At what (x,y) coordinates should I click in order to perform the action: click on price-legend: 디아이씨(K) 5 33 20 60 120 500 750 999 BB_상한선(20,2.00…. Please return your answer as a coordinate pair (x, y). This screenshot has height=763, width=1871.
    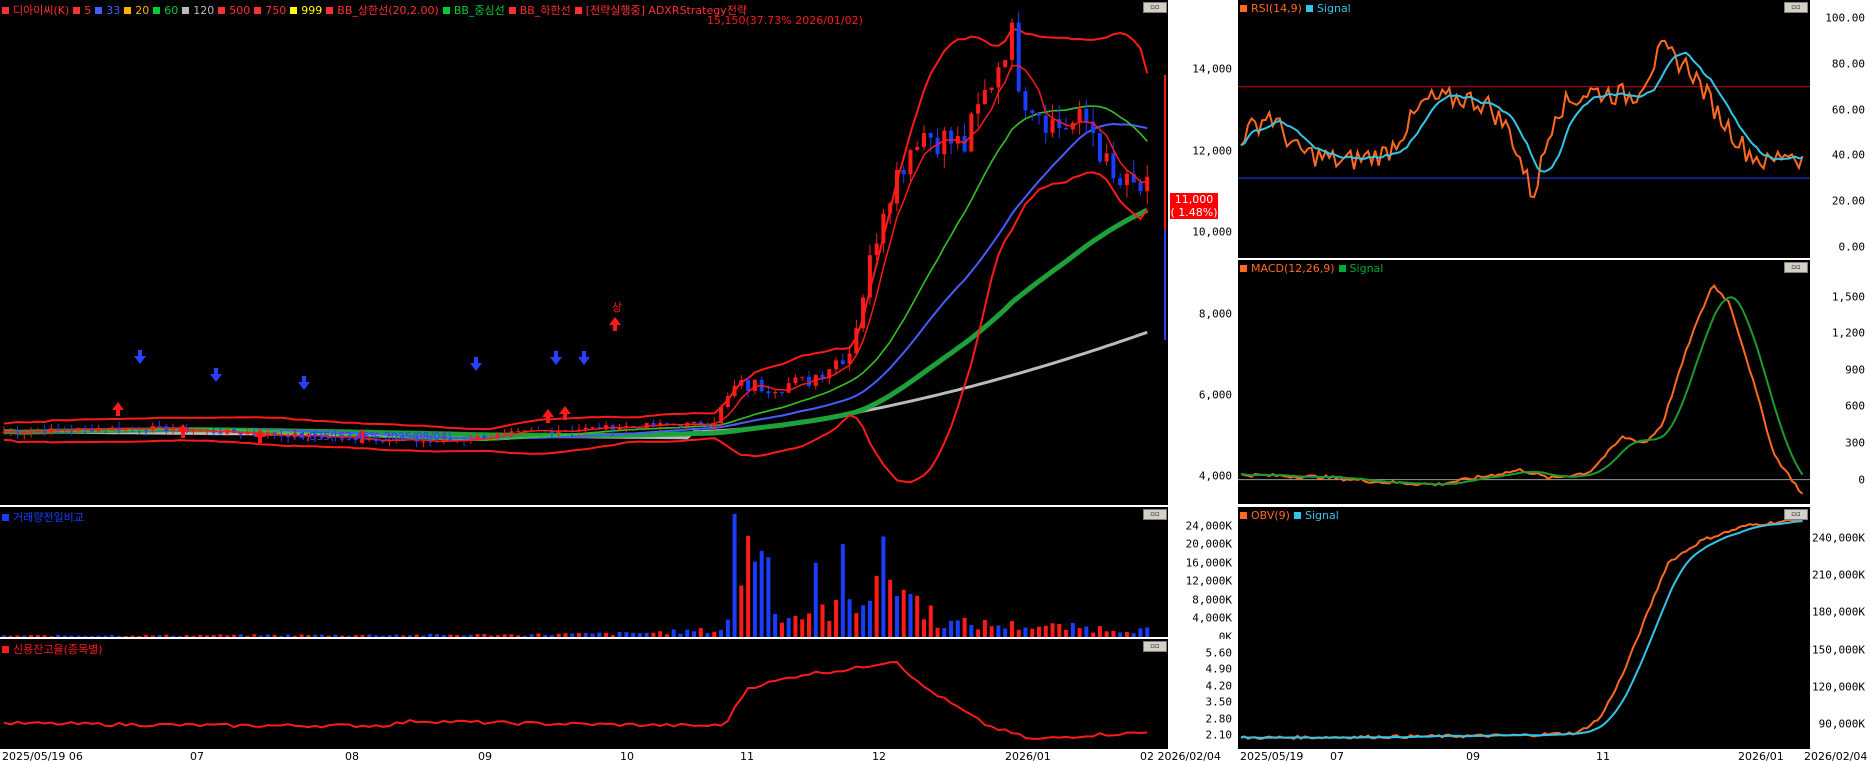
    Looking at the image, I should click on (376, 10).